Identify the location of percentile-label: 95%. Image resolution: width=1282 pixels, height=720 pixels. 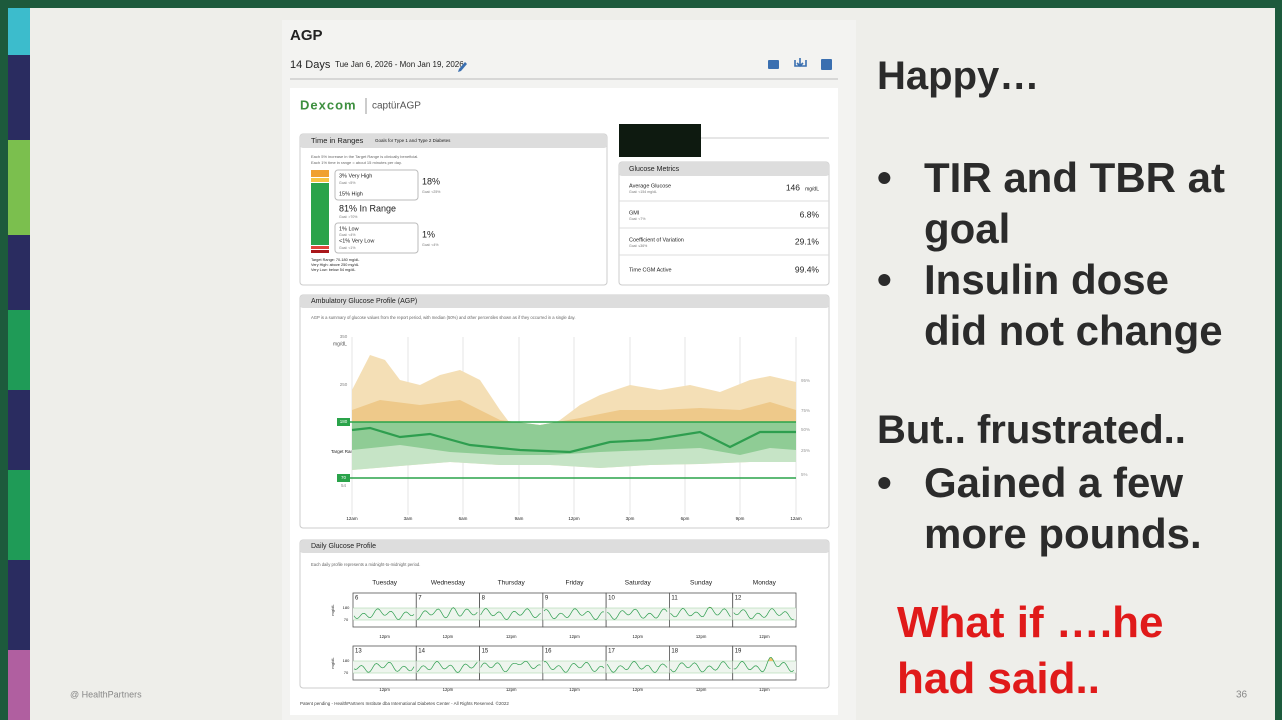
(805, 380).